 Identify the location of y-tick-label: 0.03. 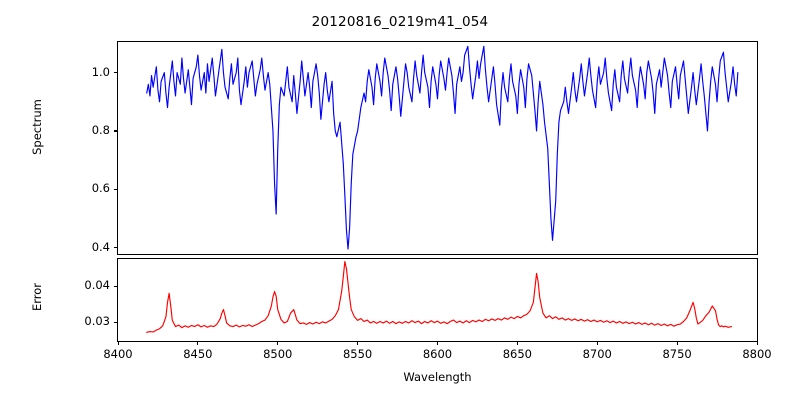
(97, 321).